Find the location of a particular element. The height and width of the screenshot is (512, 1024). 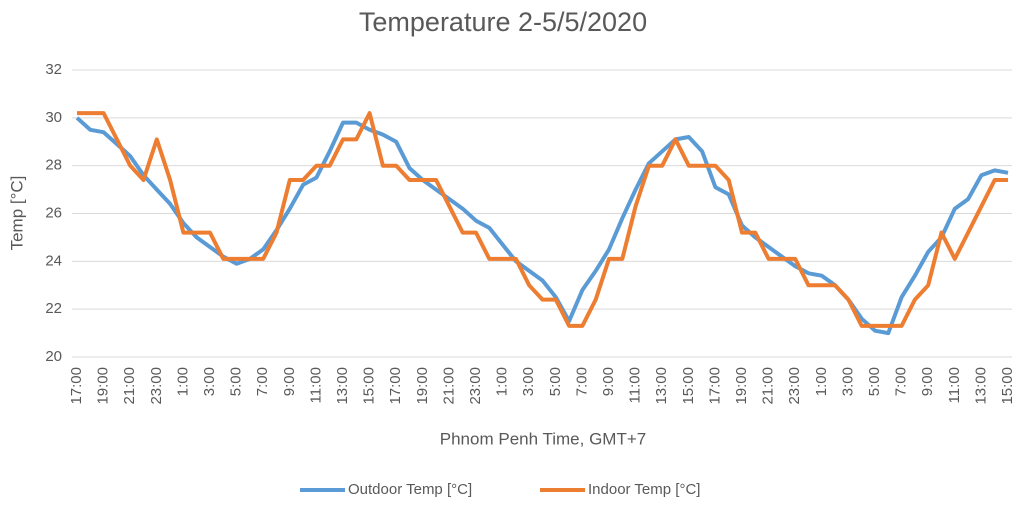

y-tick-label: 30 is located at coordinates (53, 117).